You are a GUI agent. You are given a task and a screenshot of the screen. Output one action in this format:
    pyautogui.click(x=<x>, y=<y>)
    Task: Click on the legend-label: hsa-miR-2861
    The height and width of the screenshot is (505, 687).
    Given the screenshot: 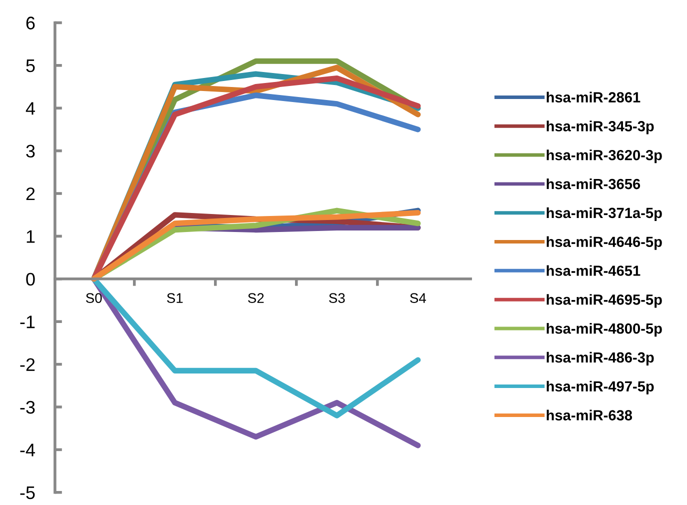 What is the action you would take?
    pyautogui.click(x=593, y=97)
    